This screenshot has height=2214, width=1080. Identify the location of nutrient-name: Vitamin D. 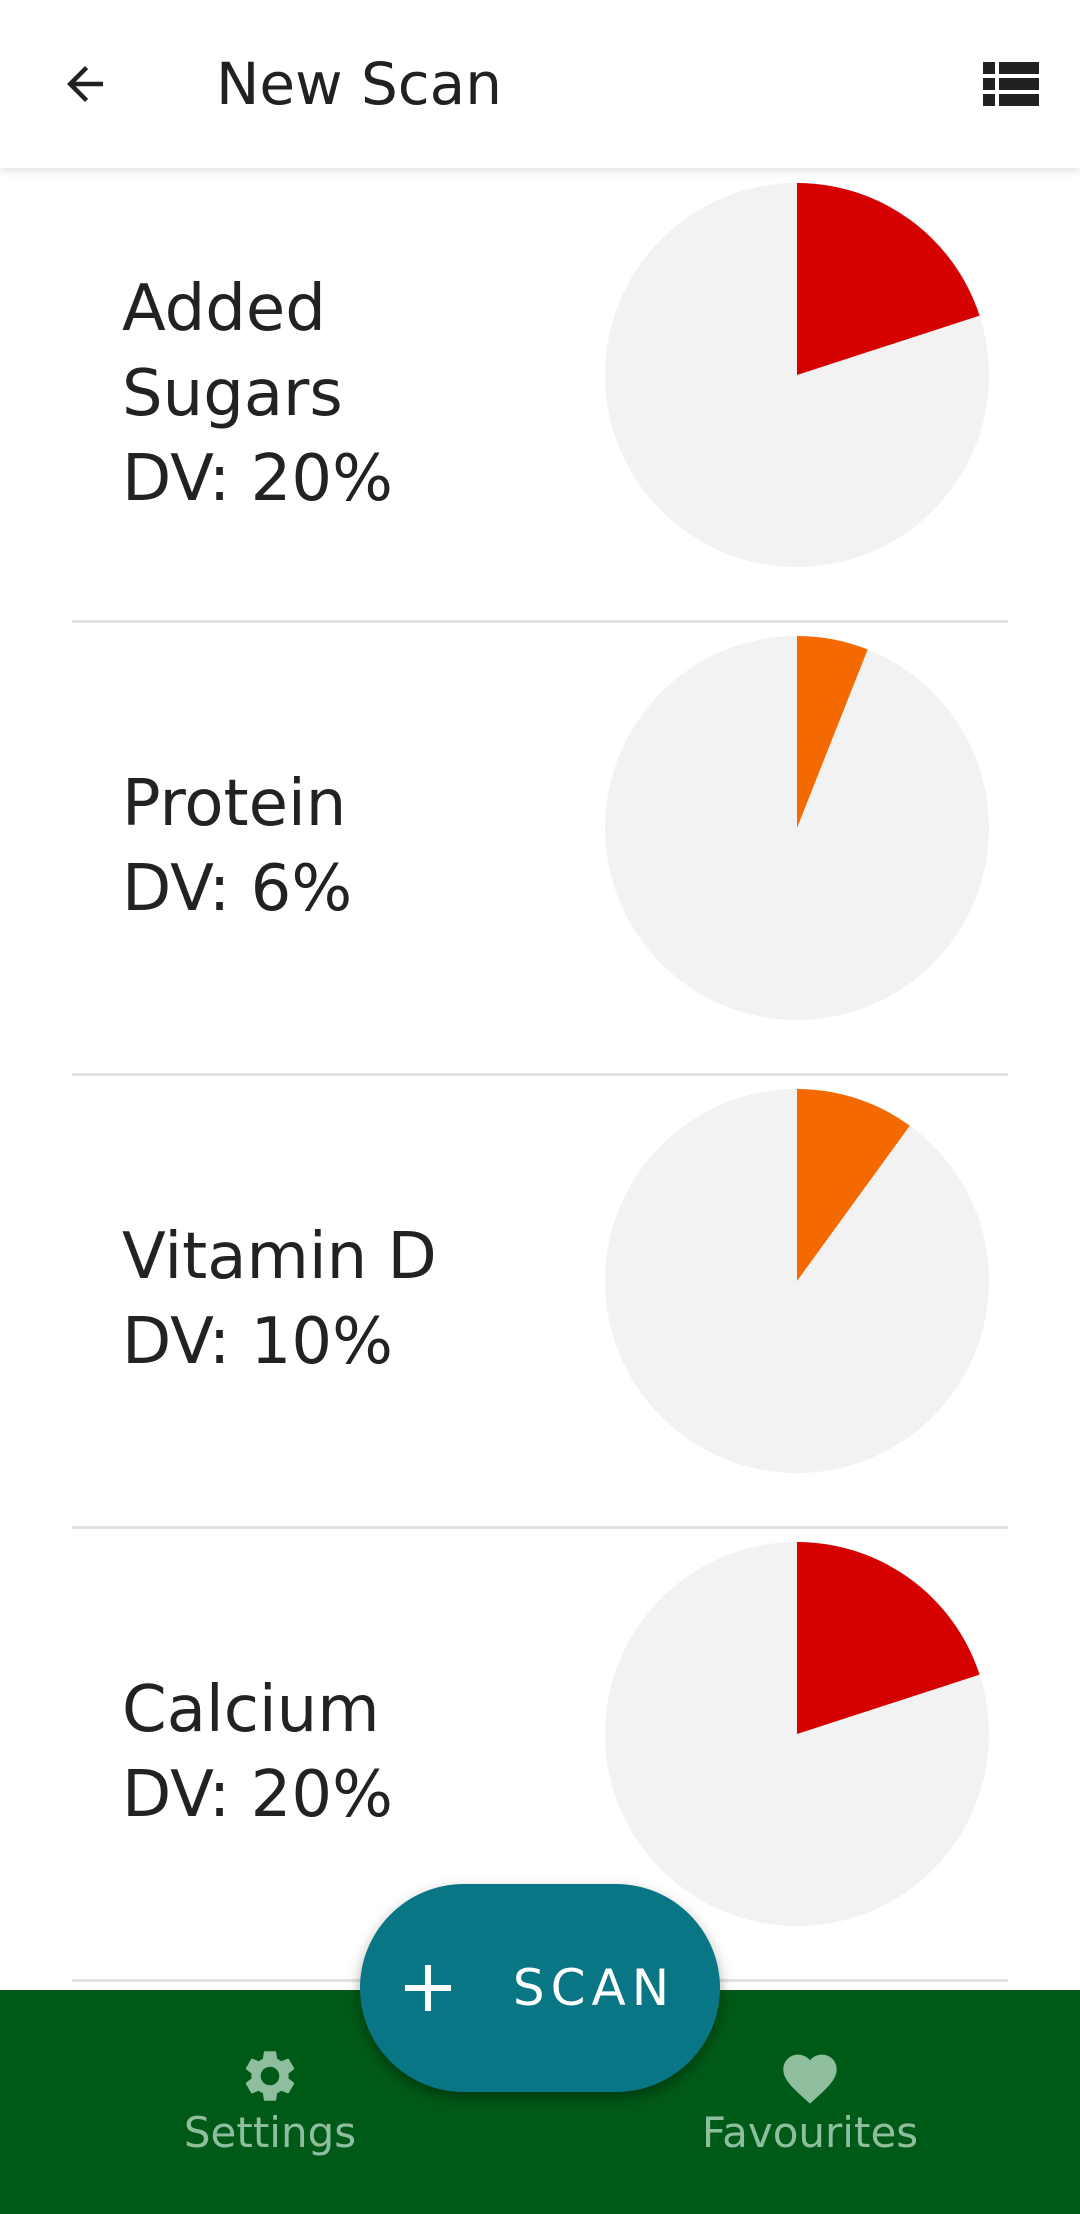
(279, 1257).